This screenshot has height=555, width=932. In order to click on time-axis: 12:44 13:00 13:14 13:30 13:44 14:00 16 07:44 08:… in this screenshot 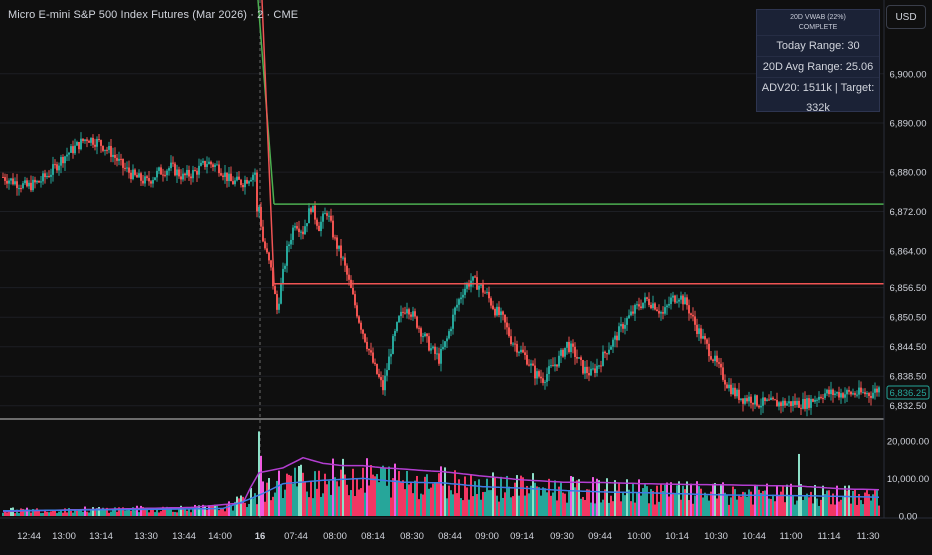, I will do `click(448, 536)`.